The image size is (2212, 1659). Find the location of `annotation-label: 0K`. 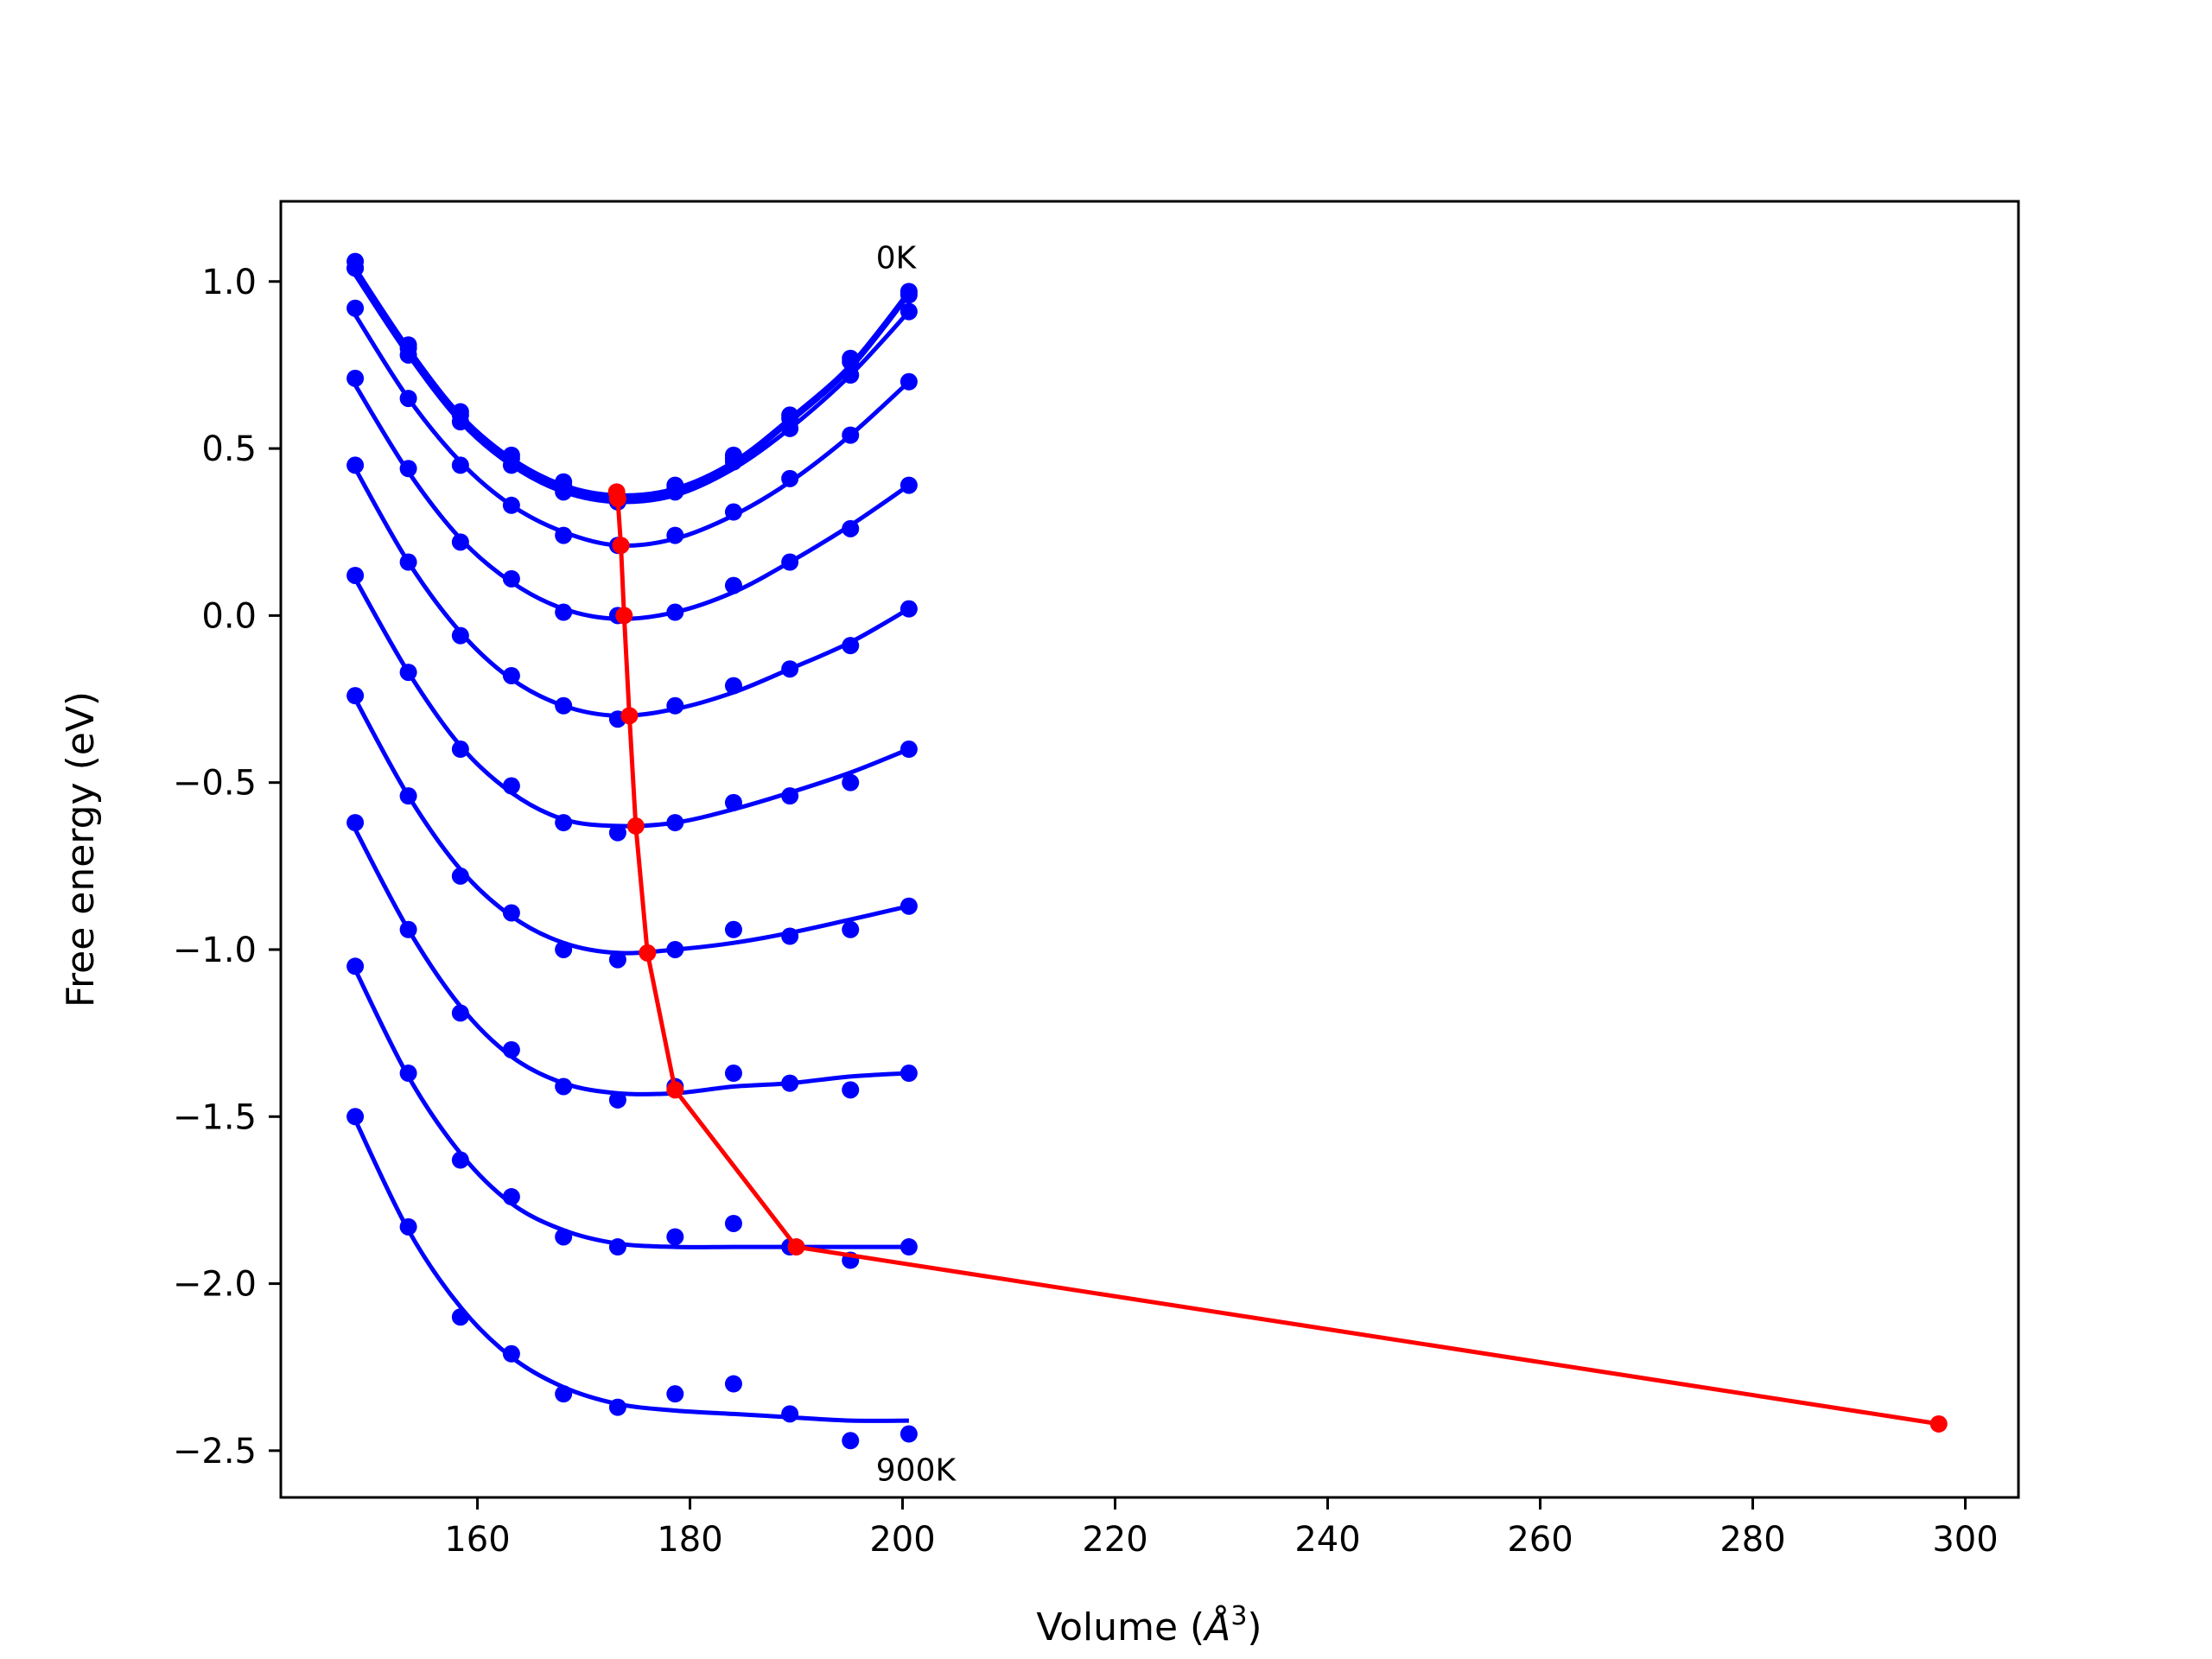

annotation-label: 0K is located at coordinates (897, 258).